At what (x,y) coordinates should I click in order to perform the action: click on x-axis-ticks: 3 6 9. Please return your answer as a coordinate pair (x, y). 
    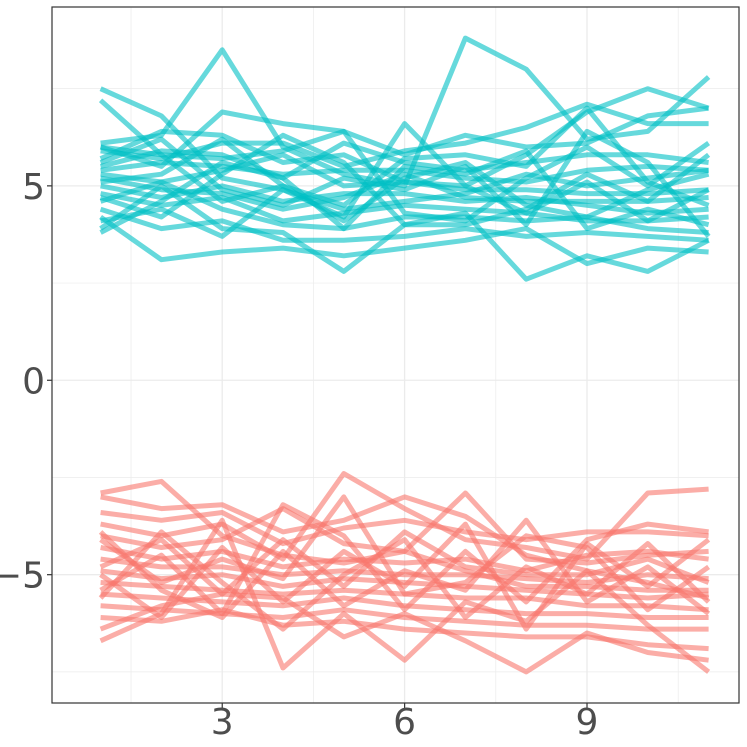
    Looking at the image, I should click on (405, 722).